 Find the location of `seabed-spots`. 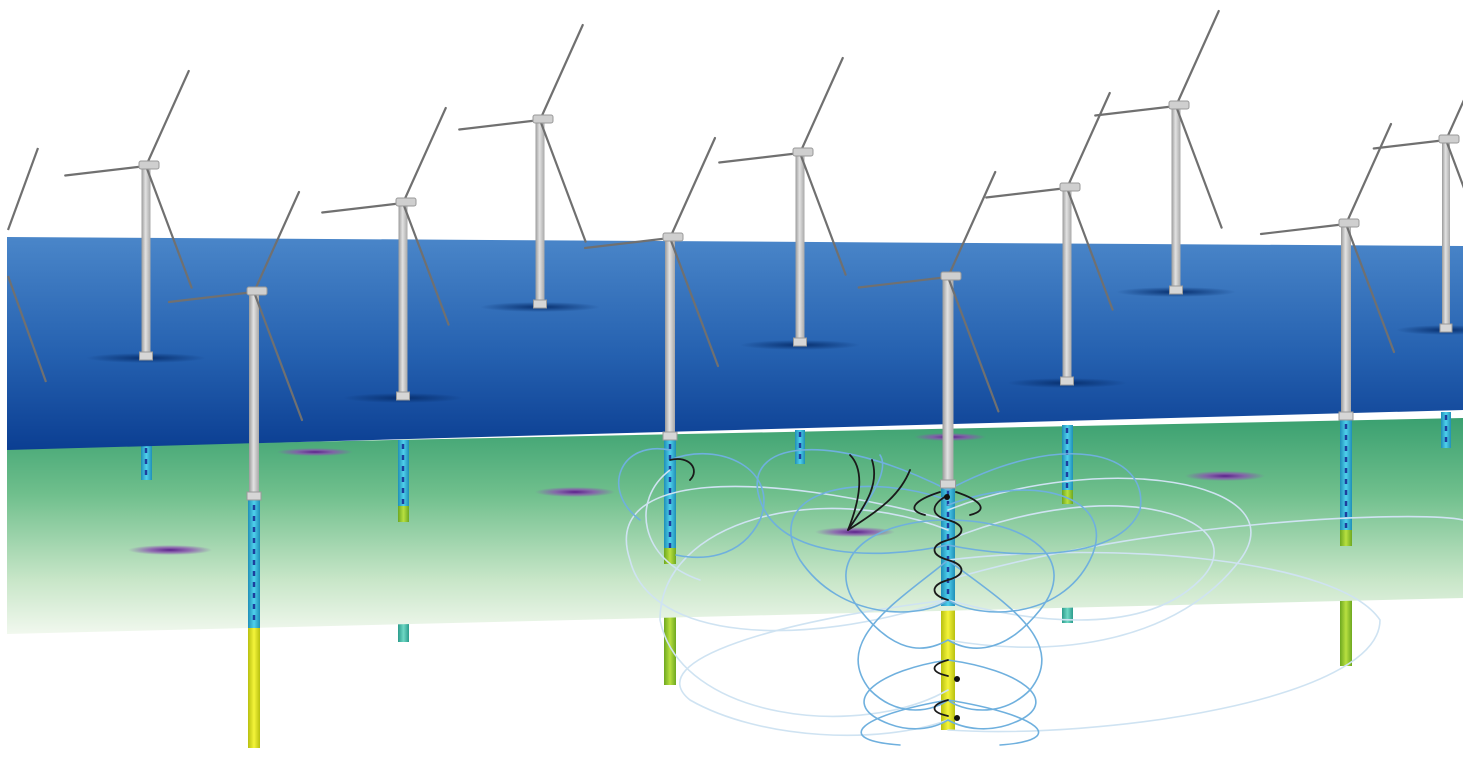

seabed-spots is located at coordinates (696, 494).